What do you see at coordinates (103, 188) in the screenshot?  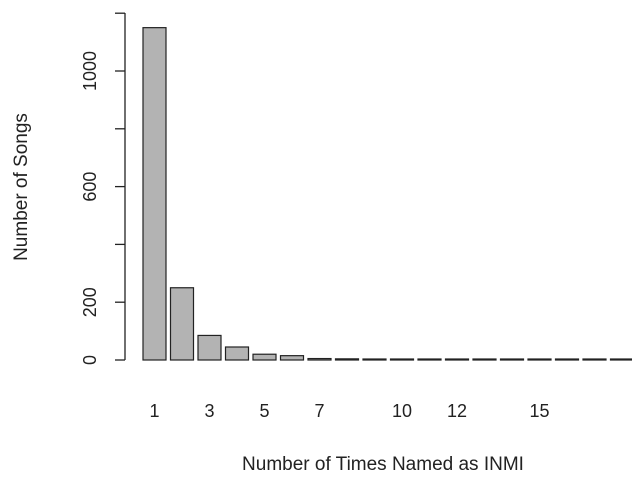 I see `y-axis: 0 200 600 1000` at bounding box center [103, 188].